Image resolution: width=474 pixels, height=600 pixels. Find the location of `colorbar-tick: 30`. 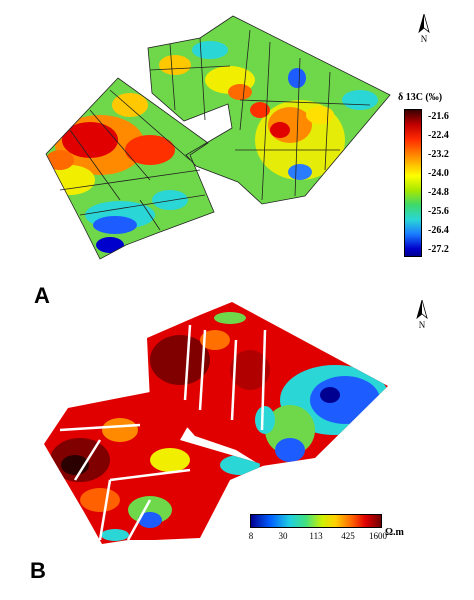

colorbar-tick: 30 is located at coordinates (283, 536).